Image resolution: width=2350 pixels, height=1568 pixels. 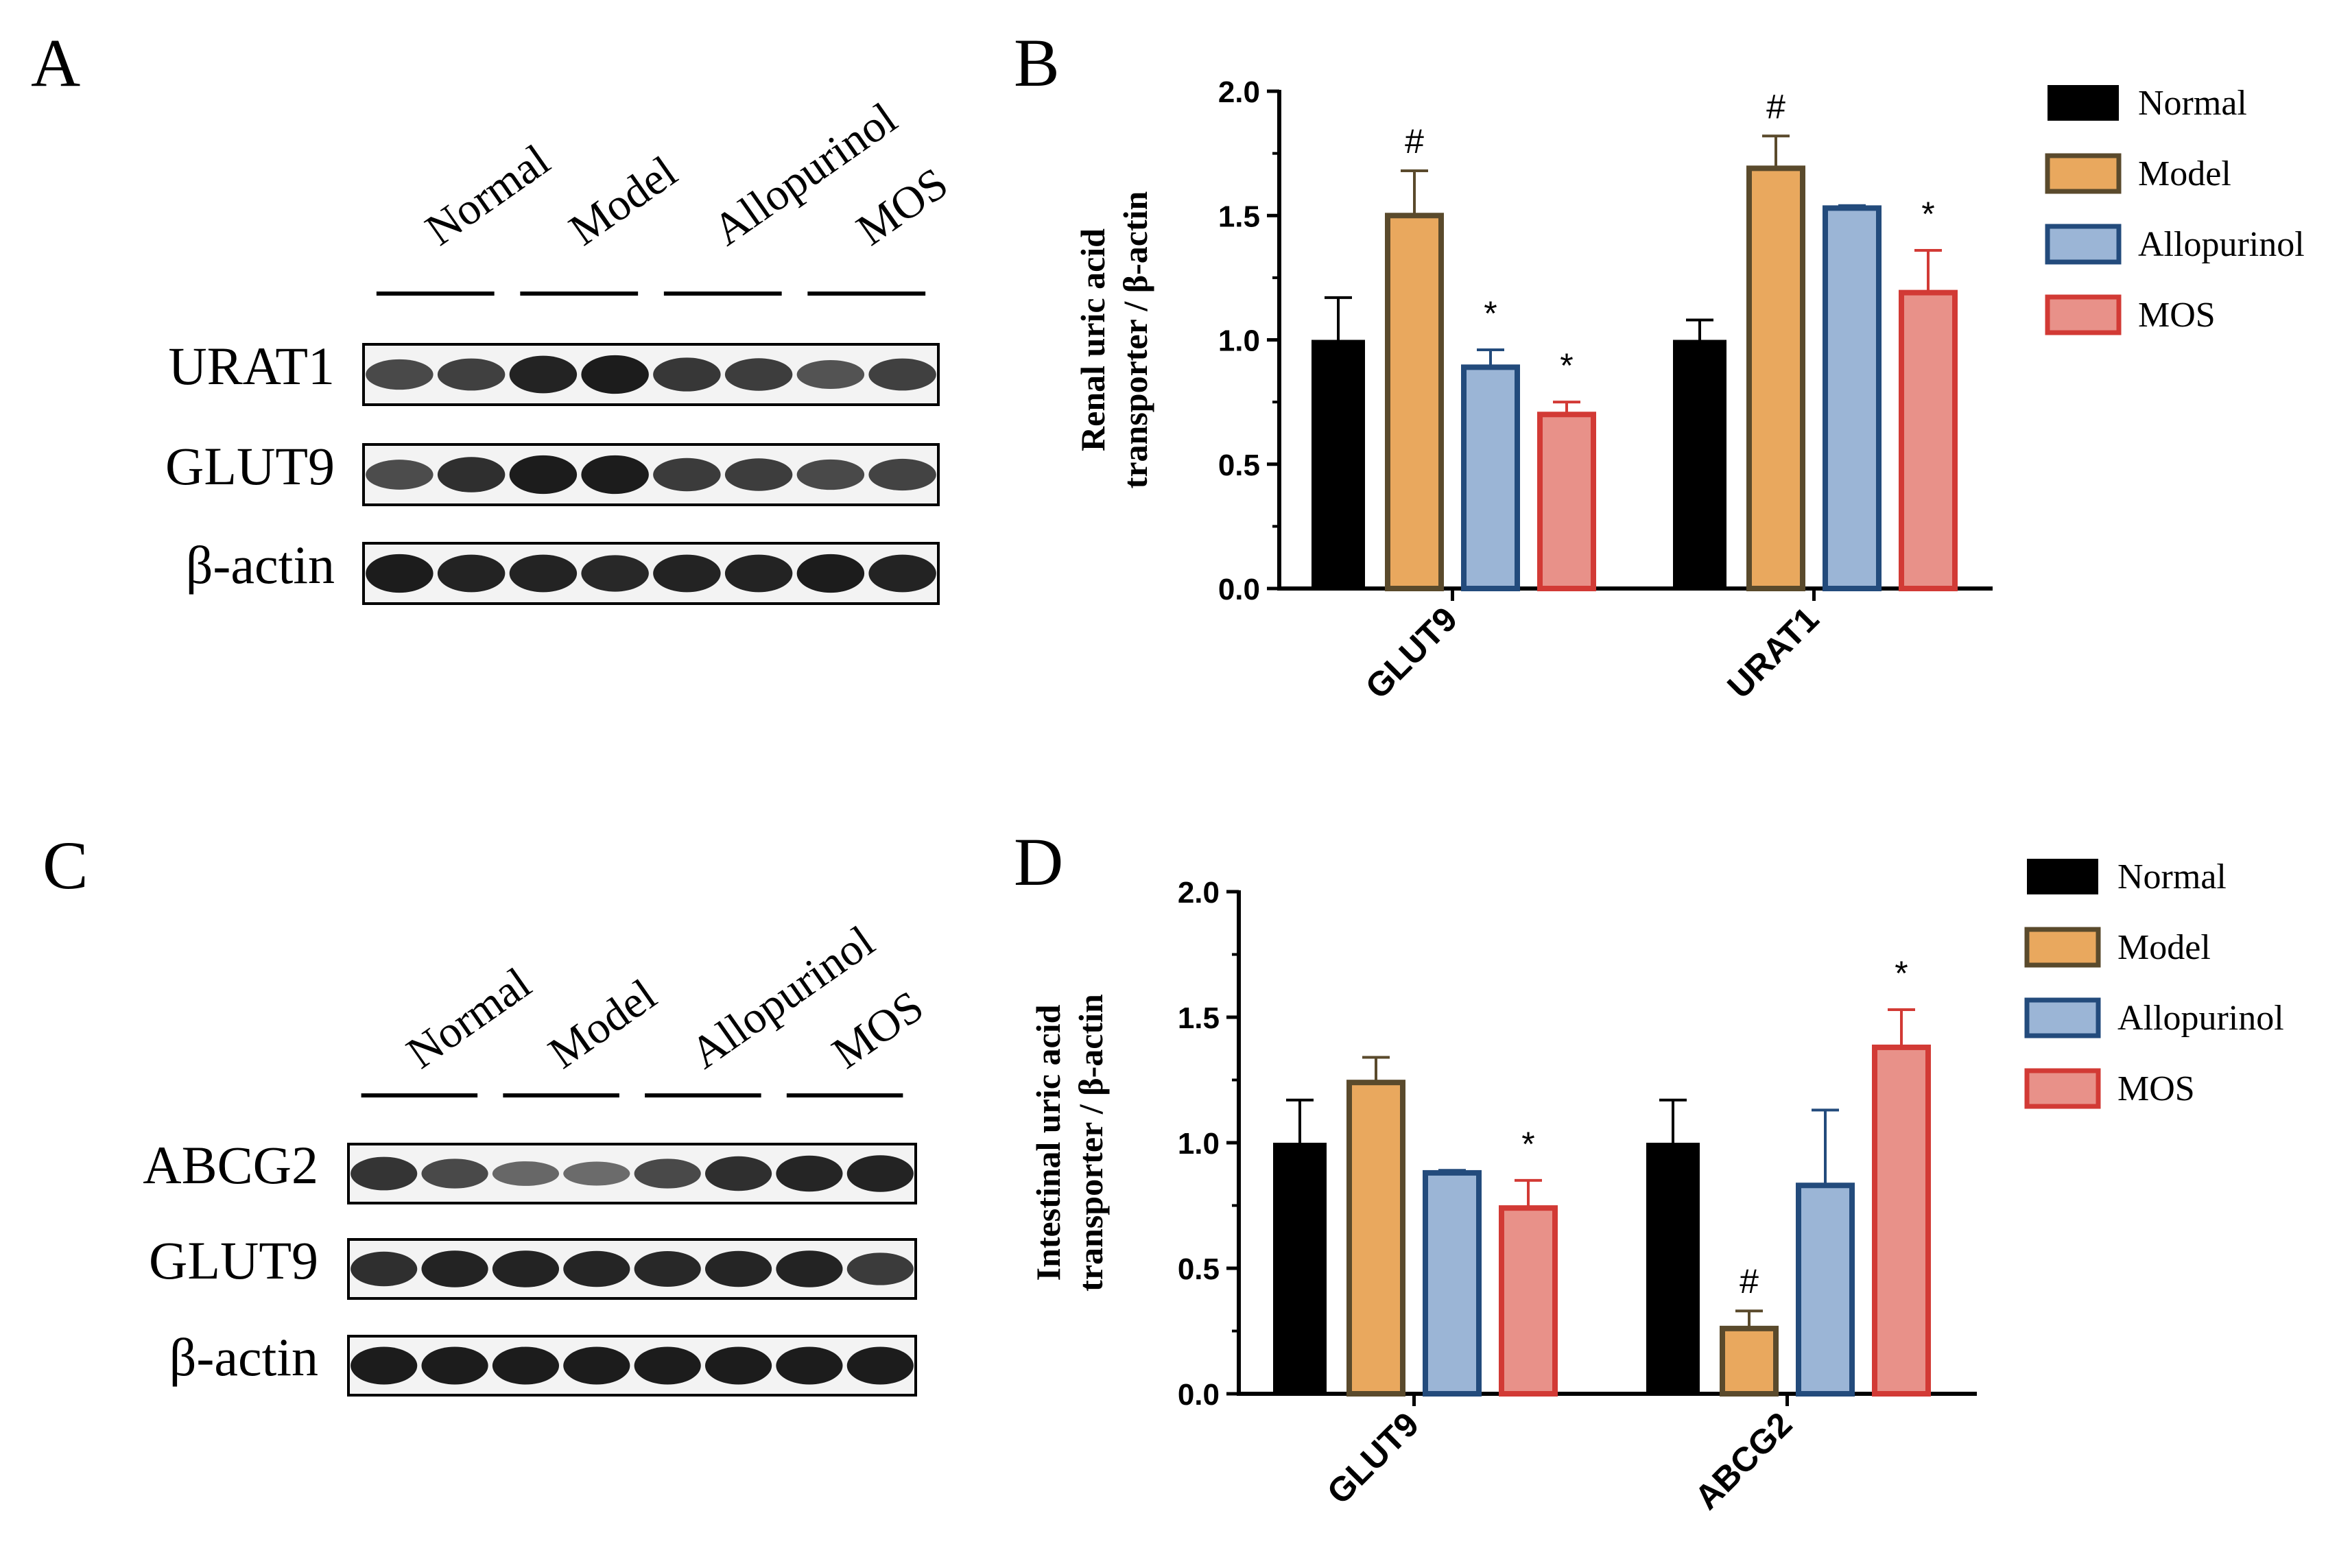 What do you see at coordinates (1092, 339) in the screenshot?
I see `y-axis-label-line: Renal uric acid` at bounding box center [1092, 339].